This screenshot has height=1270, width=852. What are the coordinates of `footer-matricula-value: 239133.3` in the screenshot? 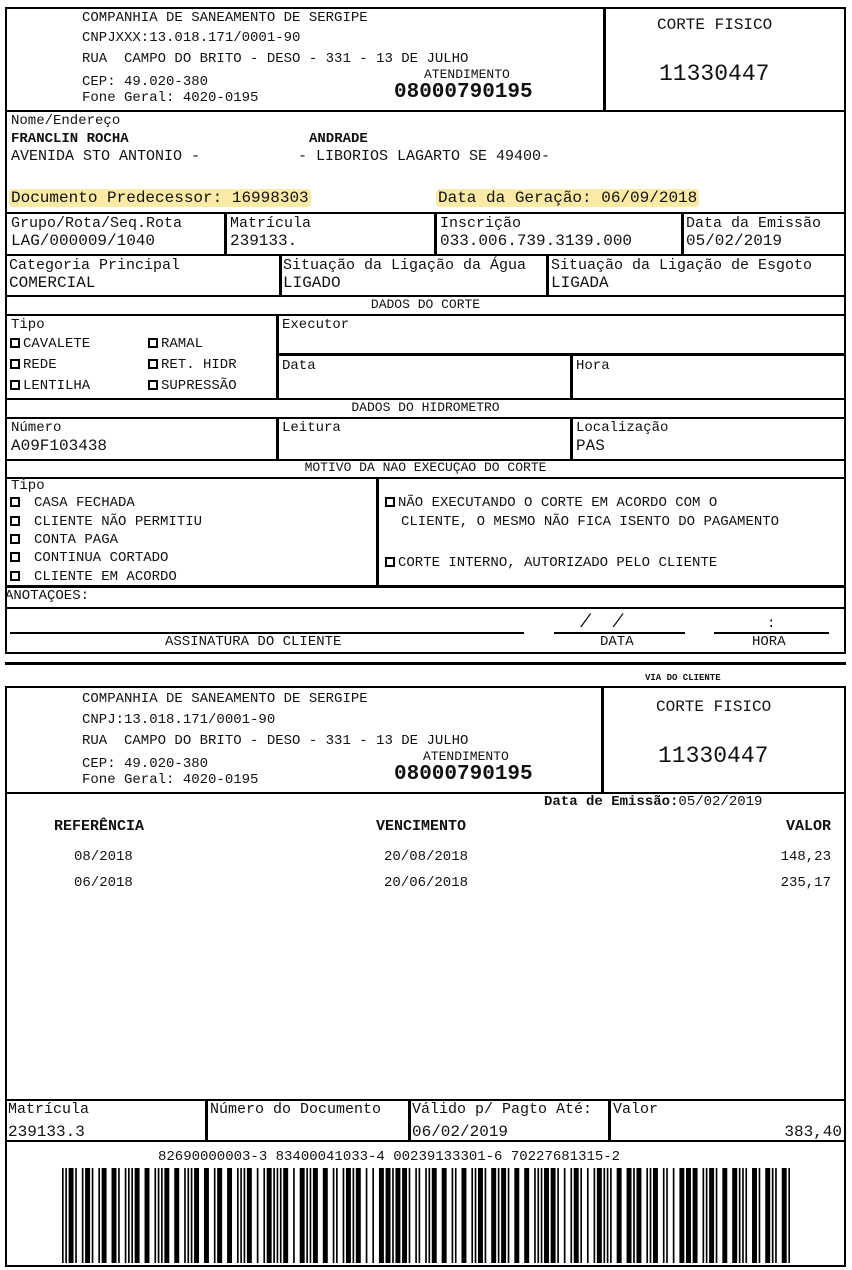 It's located at (46, 1132).